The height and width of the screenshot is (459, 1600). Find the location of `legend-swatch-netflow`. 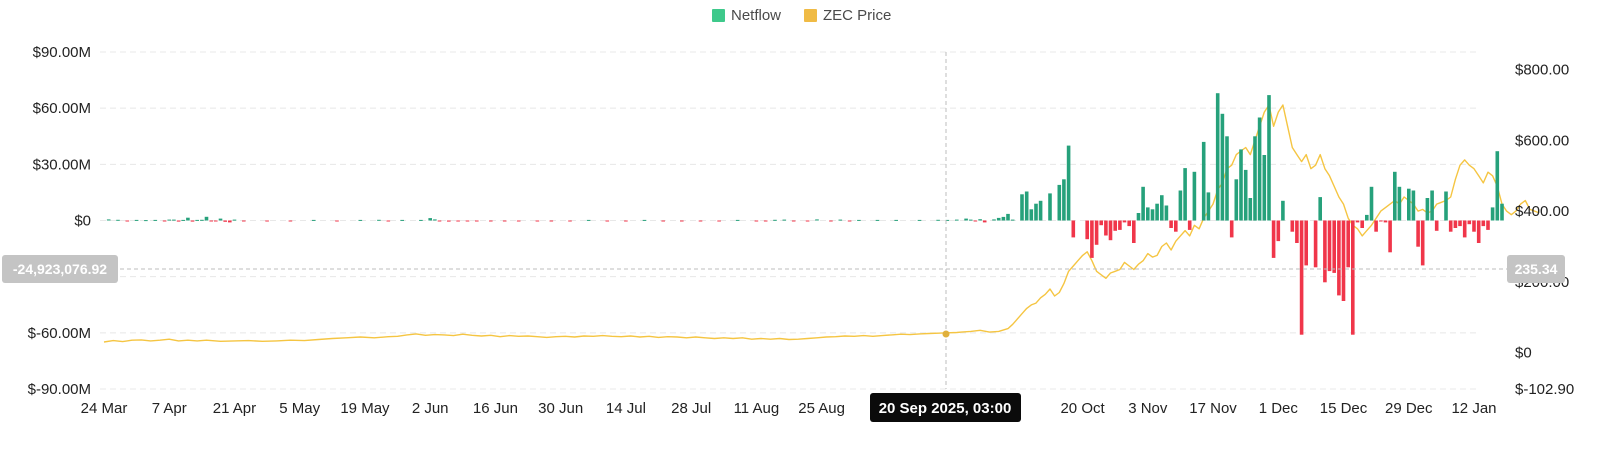

legend-swatch-netflow is located at coordinates (718, 15).